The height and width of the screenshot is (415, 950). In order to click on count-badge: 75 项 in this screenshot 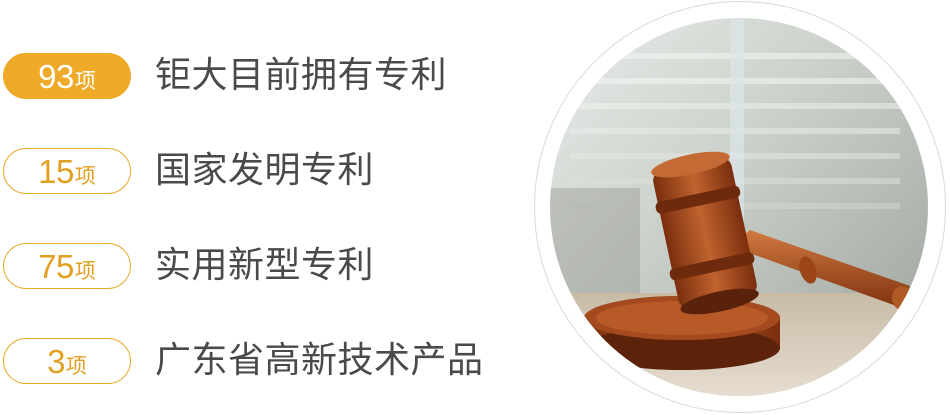, I will do `click(67, 266)`.